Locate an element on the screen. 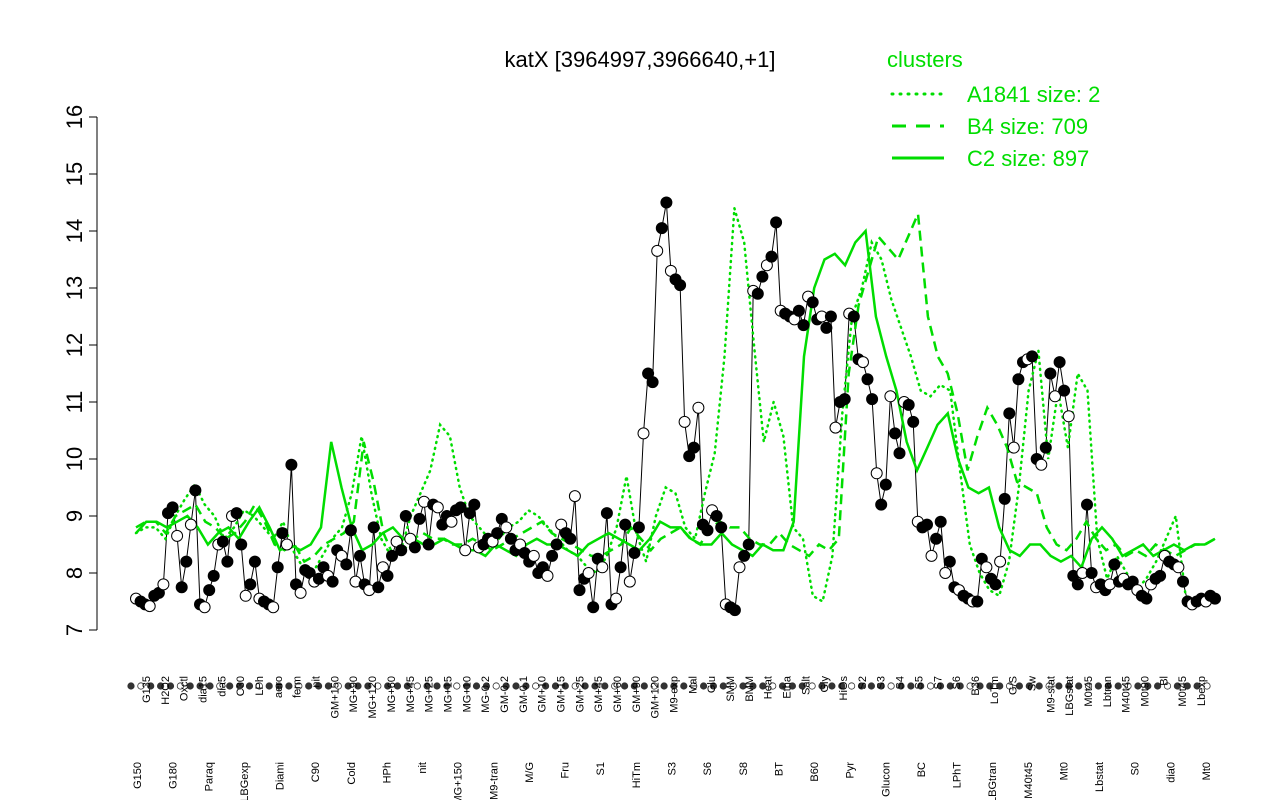 Image resolution: width=1280 pixels, height=800 pixels. x-tick-label: LoTm is located at coordinates (995, 690).